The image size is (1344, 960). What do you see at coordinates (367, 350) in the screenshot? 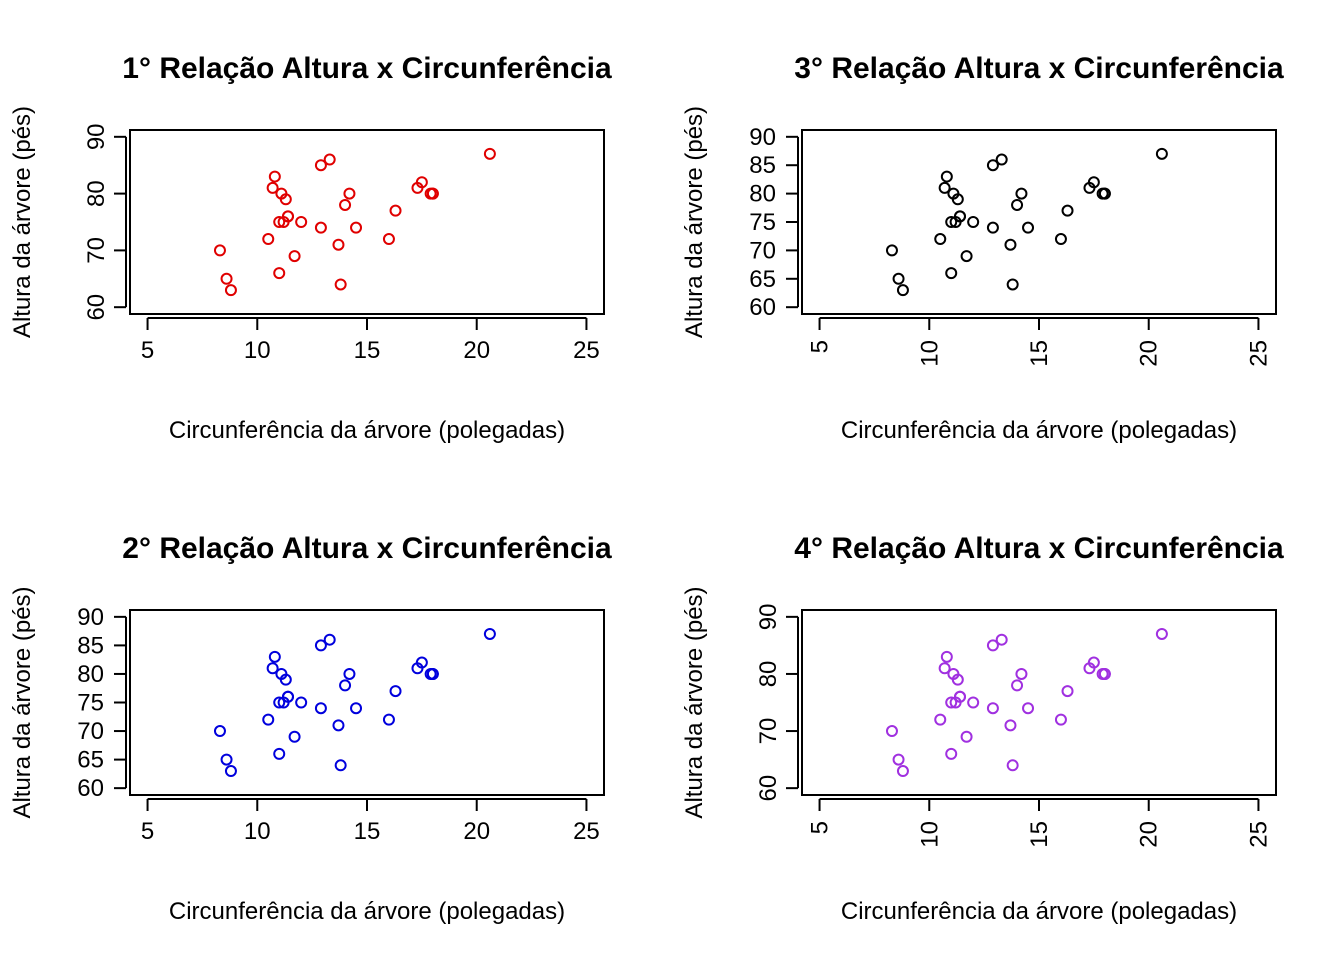
I see `x-tick-label: 15` at bounding box center [367, 350].